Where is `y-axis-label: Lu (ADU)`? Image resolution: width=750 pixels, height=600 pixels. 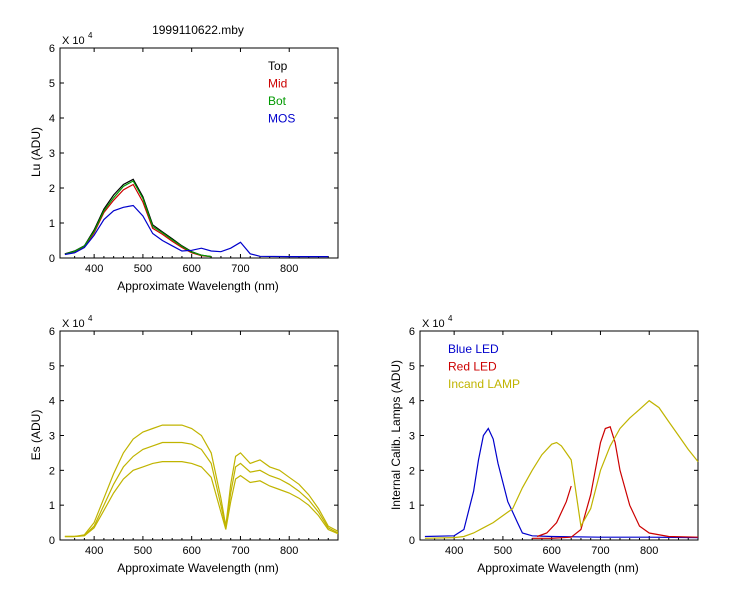
y-axis-label: Lu (ADU) is located at coordinates (36, 152).